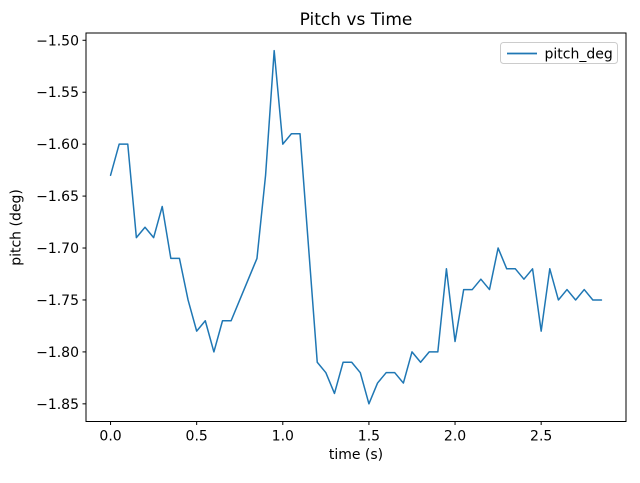  What do you see at coordinates (57, 145) in the screenshot?
I see `y-tick-label: −1.60` at bounding box center [57, 145].